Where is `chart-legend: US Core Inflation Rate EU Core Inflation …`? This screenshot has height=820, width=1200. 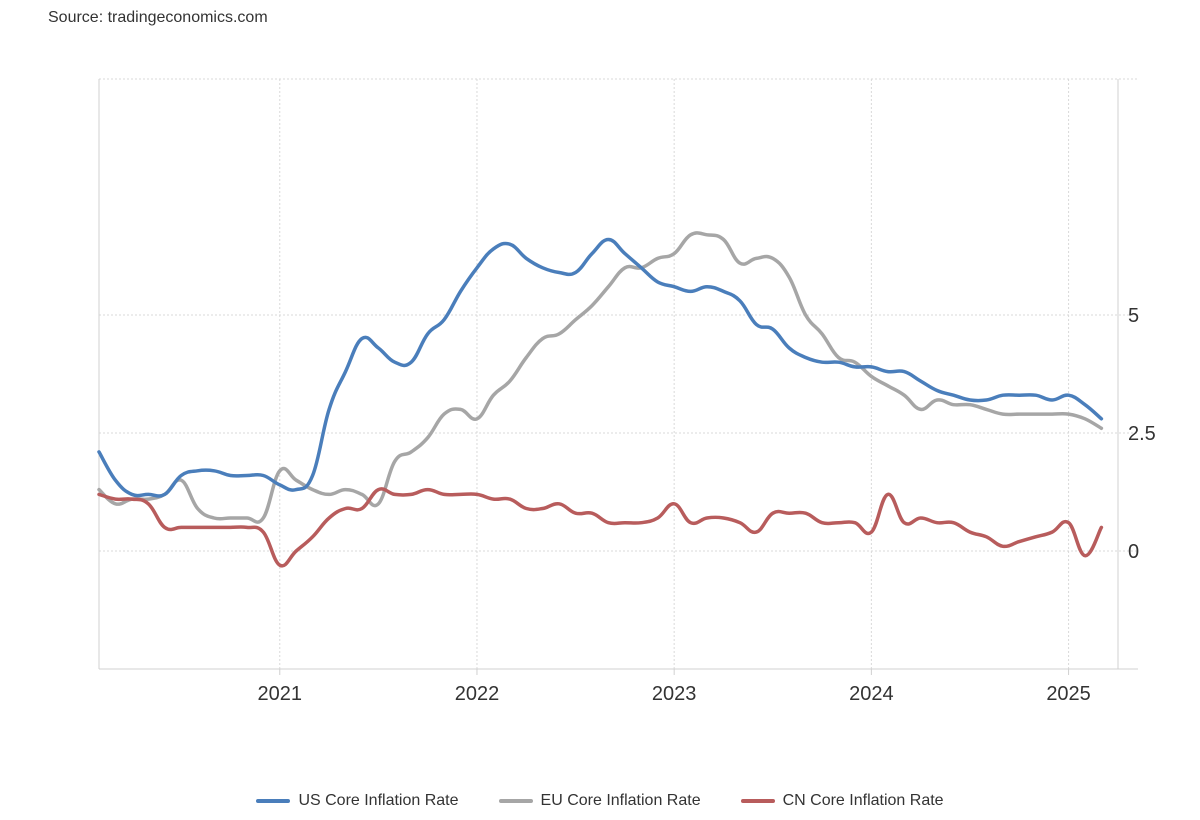 chart-legend: US Core Inflation Rate EU Core Inflation … is located at coordinates (600, 801).